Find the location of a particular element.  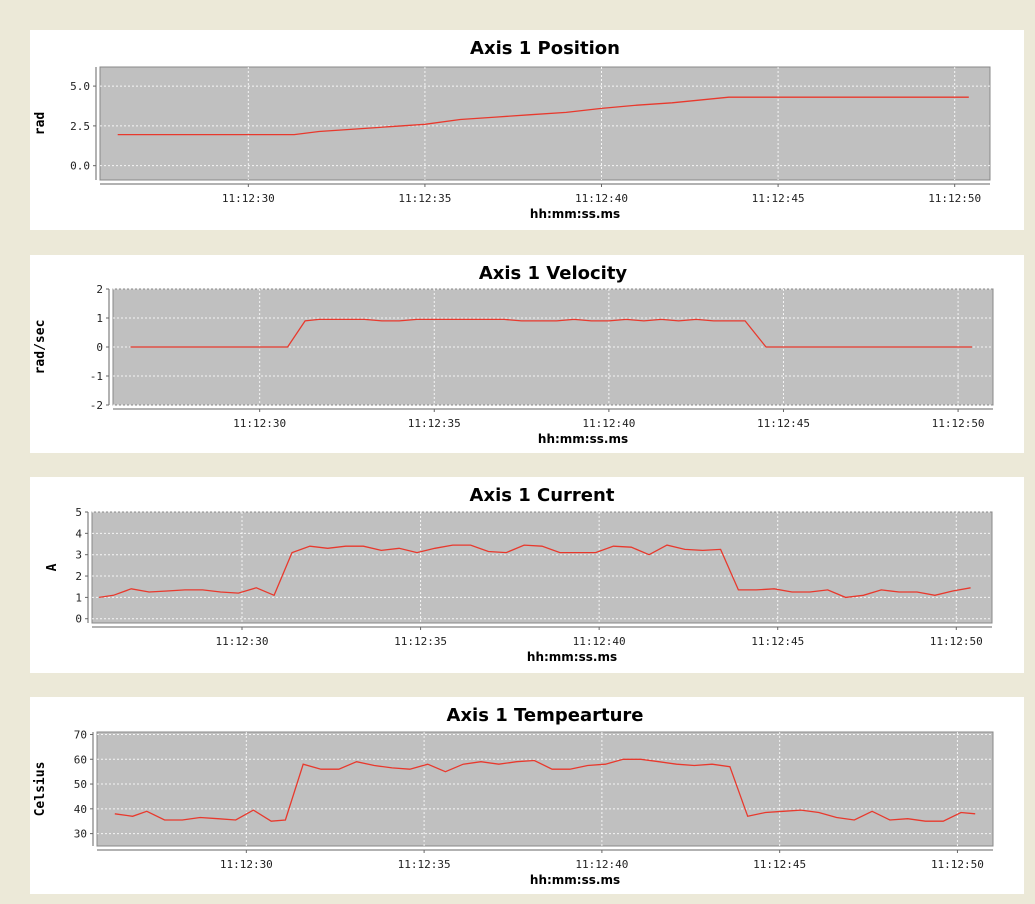

y-tick-label: 4 is located at coordinates (78, 533).